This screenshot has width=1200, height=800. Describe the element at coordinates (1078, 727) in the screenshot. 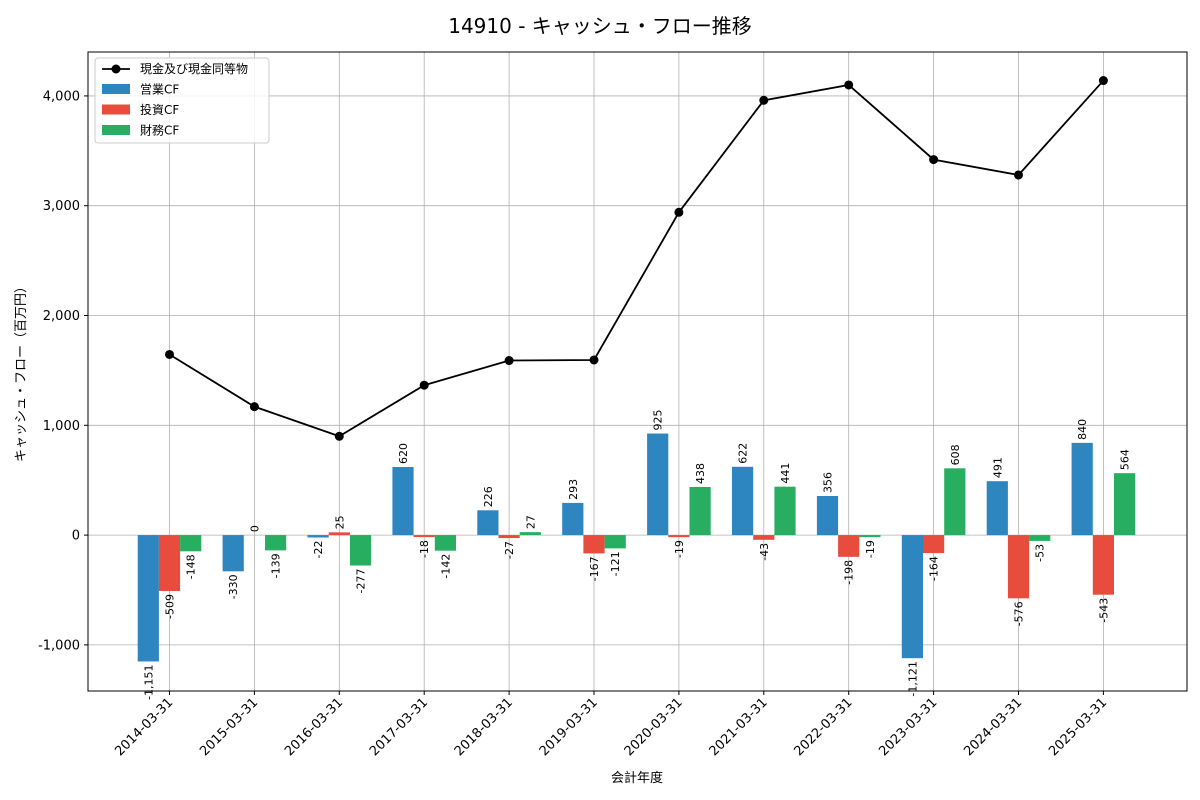

I see `x-tick-label: 2025-03-31` at that location.